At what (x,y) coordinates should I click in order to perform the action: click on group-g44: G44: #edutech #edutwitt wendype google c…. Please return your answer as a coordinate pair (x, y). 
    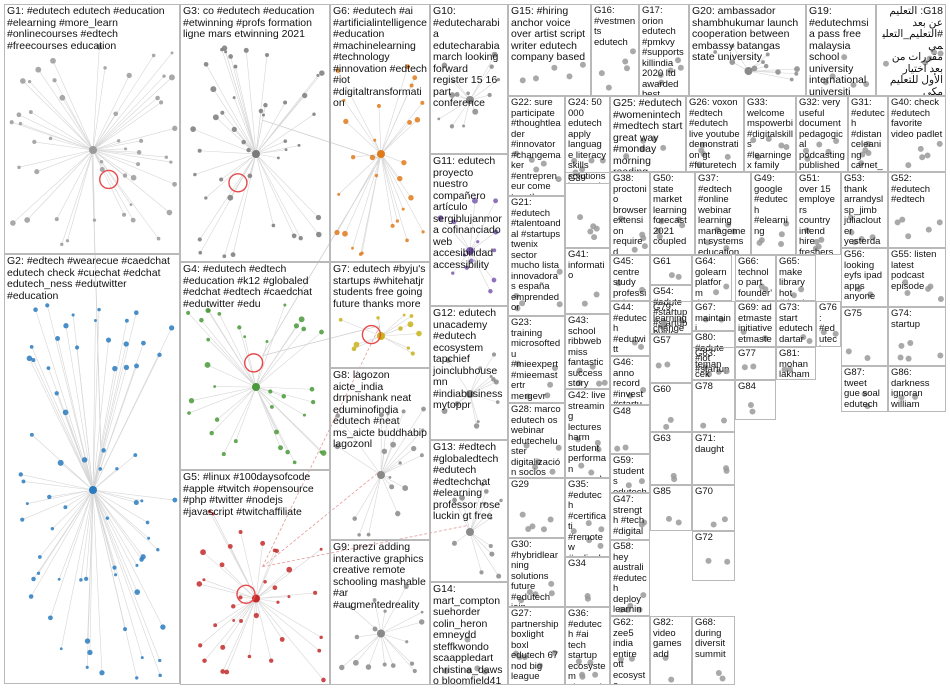
    Looking at the image, I should click on (630, 328).